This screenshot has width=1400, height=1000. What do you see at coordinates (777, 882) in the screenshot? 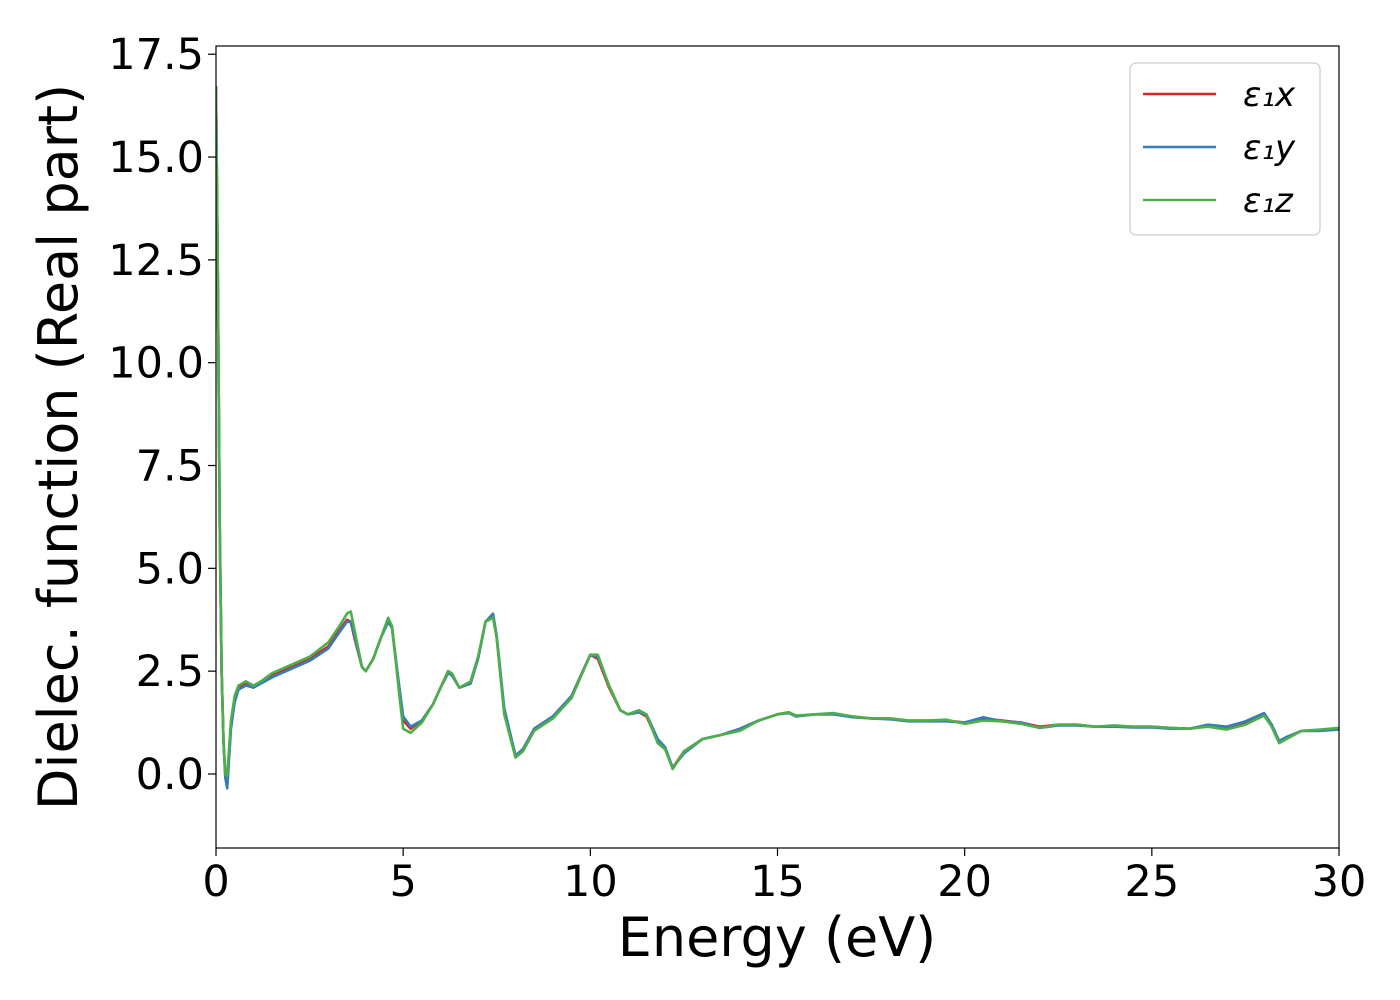
I see `x-tick-label: 15` at bounding box center [777, 882].